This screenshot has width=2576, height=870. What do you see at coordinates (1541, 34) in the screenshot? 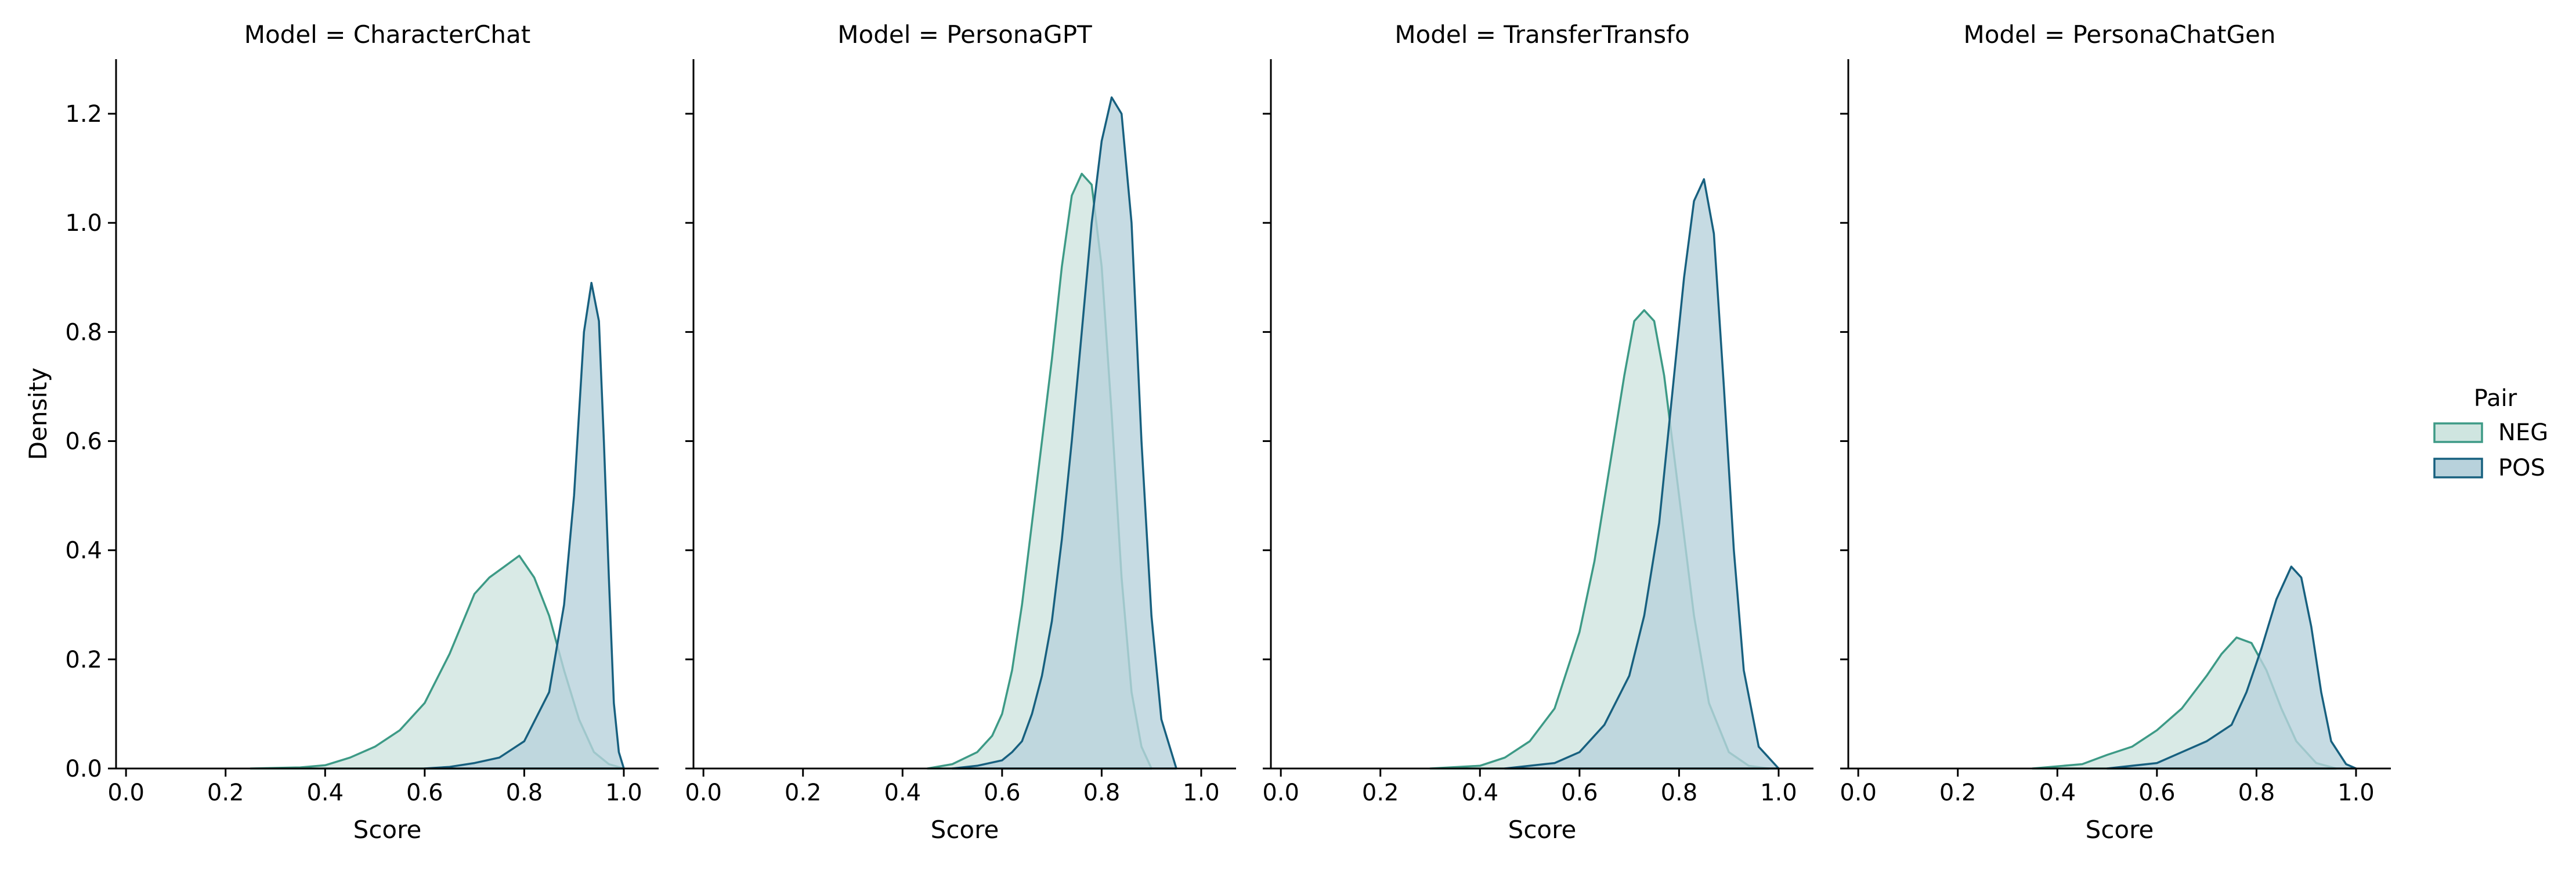
I see `panel-title: Model = TransferTransfo` at bounding box center [1541, 34].